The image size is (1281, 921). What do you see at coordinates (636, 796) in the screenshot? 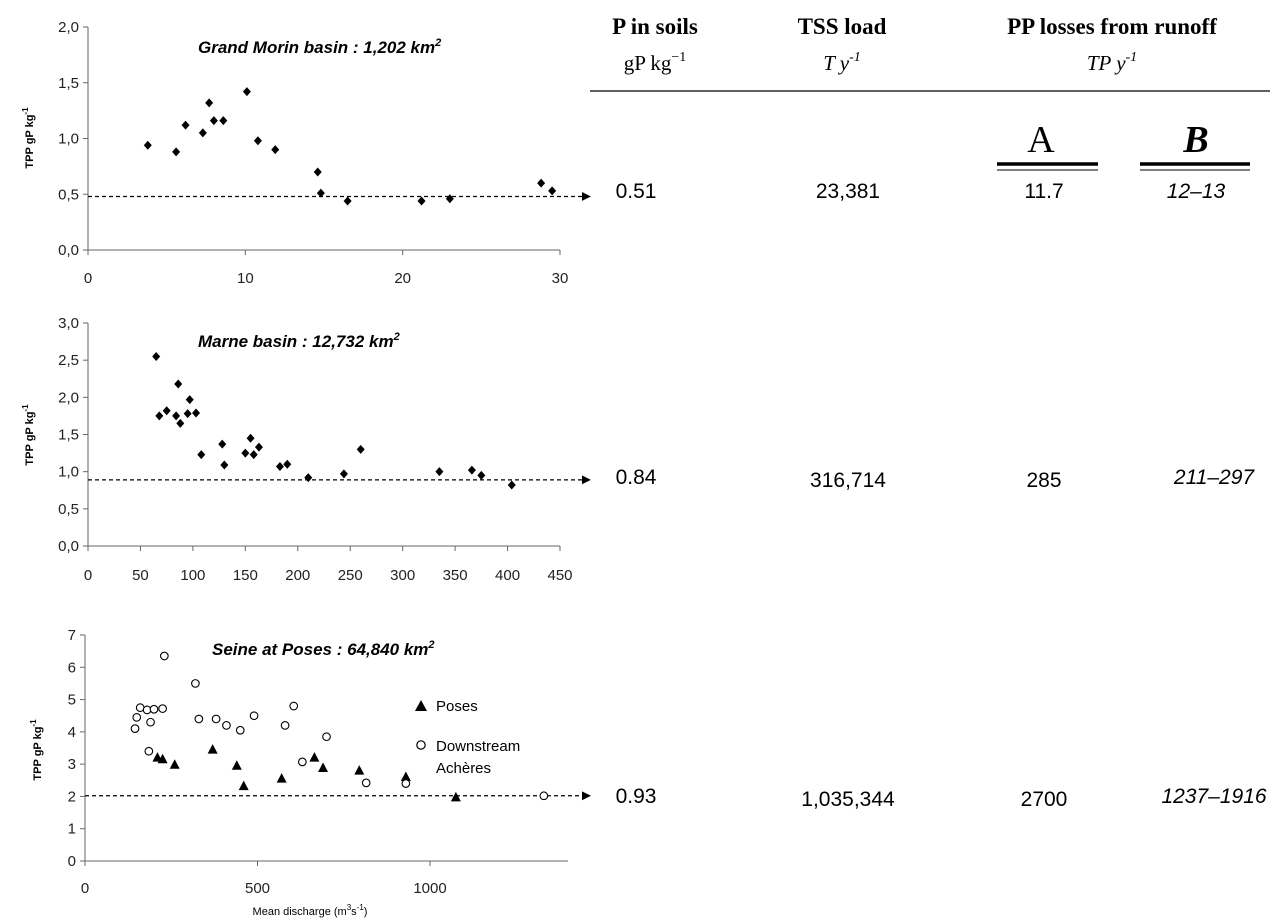
I see `cell-p-soils: 0.93` at bounding box center [636, 796].